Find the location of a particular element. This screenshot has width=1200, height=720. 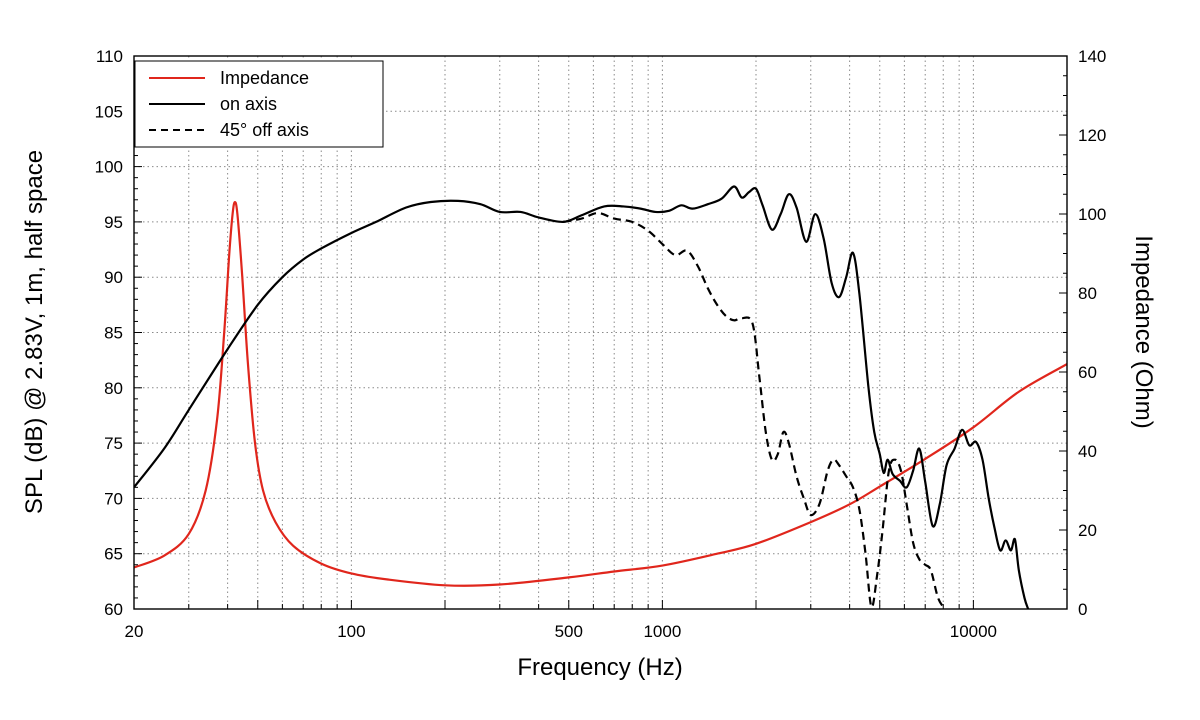

y-right-tick-label: 20 is located at coordinates (1087, 530).